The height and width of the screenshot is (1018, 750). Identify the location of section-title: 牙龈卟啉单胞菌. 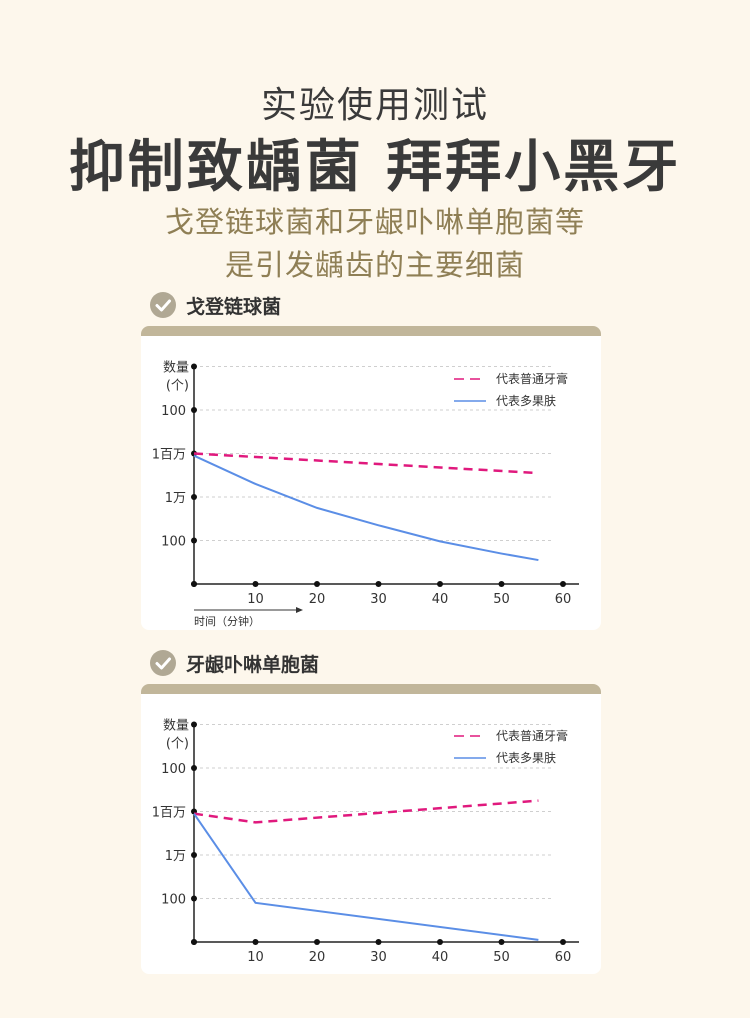
(253, 664).